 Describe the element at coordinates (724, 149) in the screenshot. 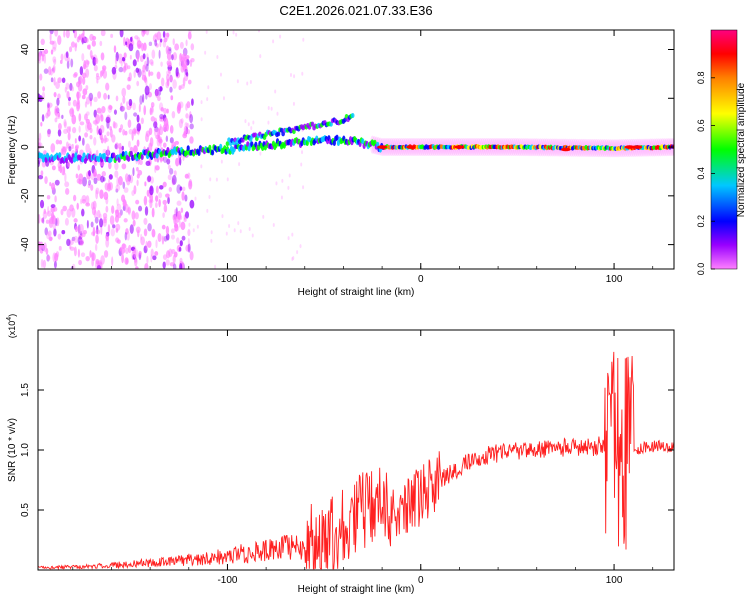

I see `colorbar-scale` at that location.